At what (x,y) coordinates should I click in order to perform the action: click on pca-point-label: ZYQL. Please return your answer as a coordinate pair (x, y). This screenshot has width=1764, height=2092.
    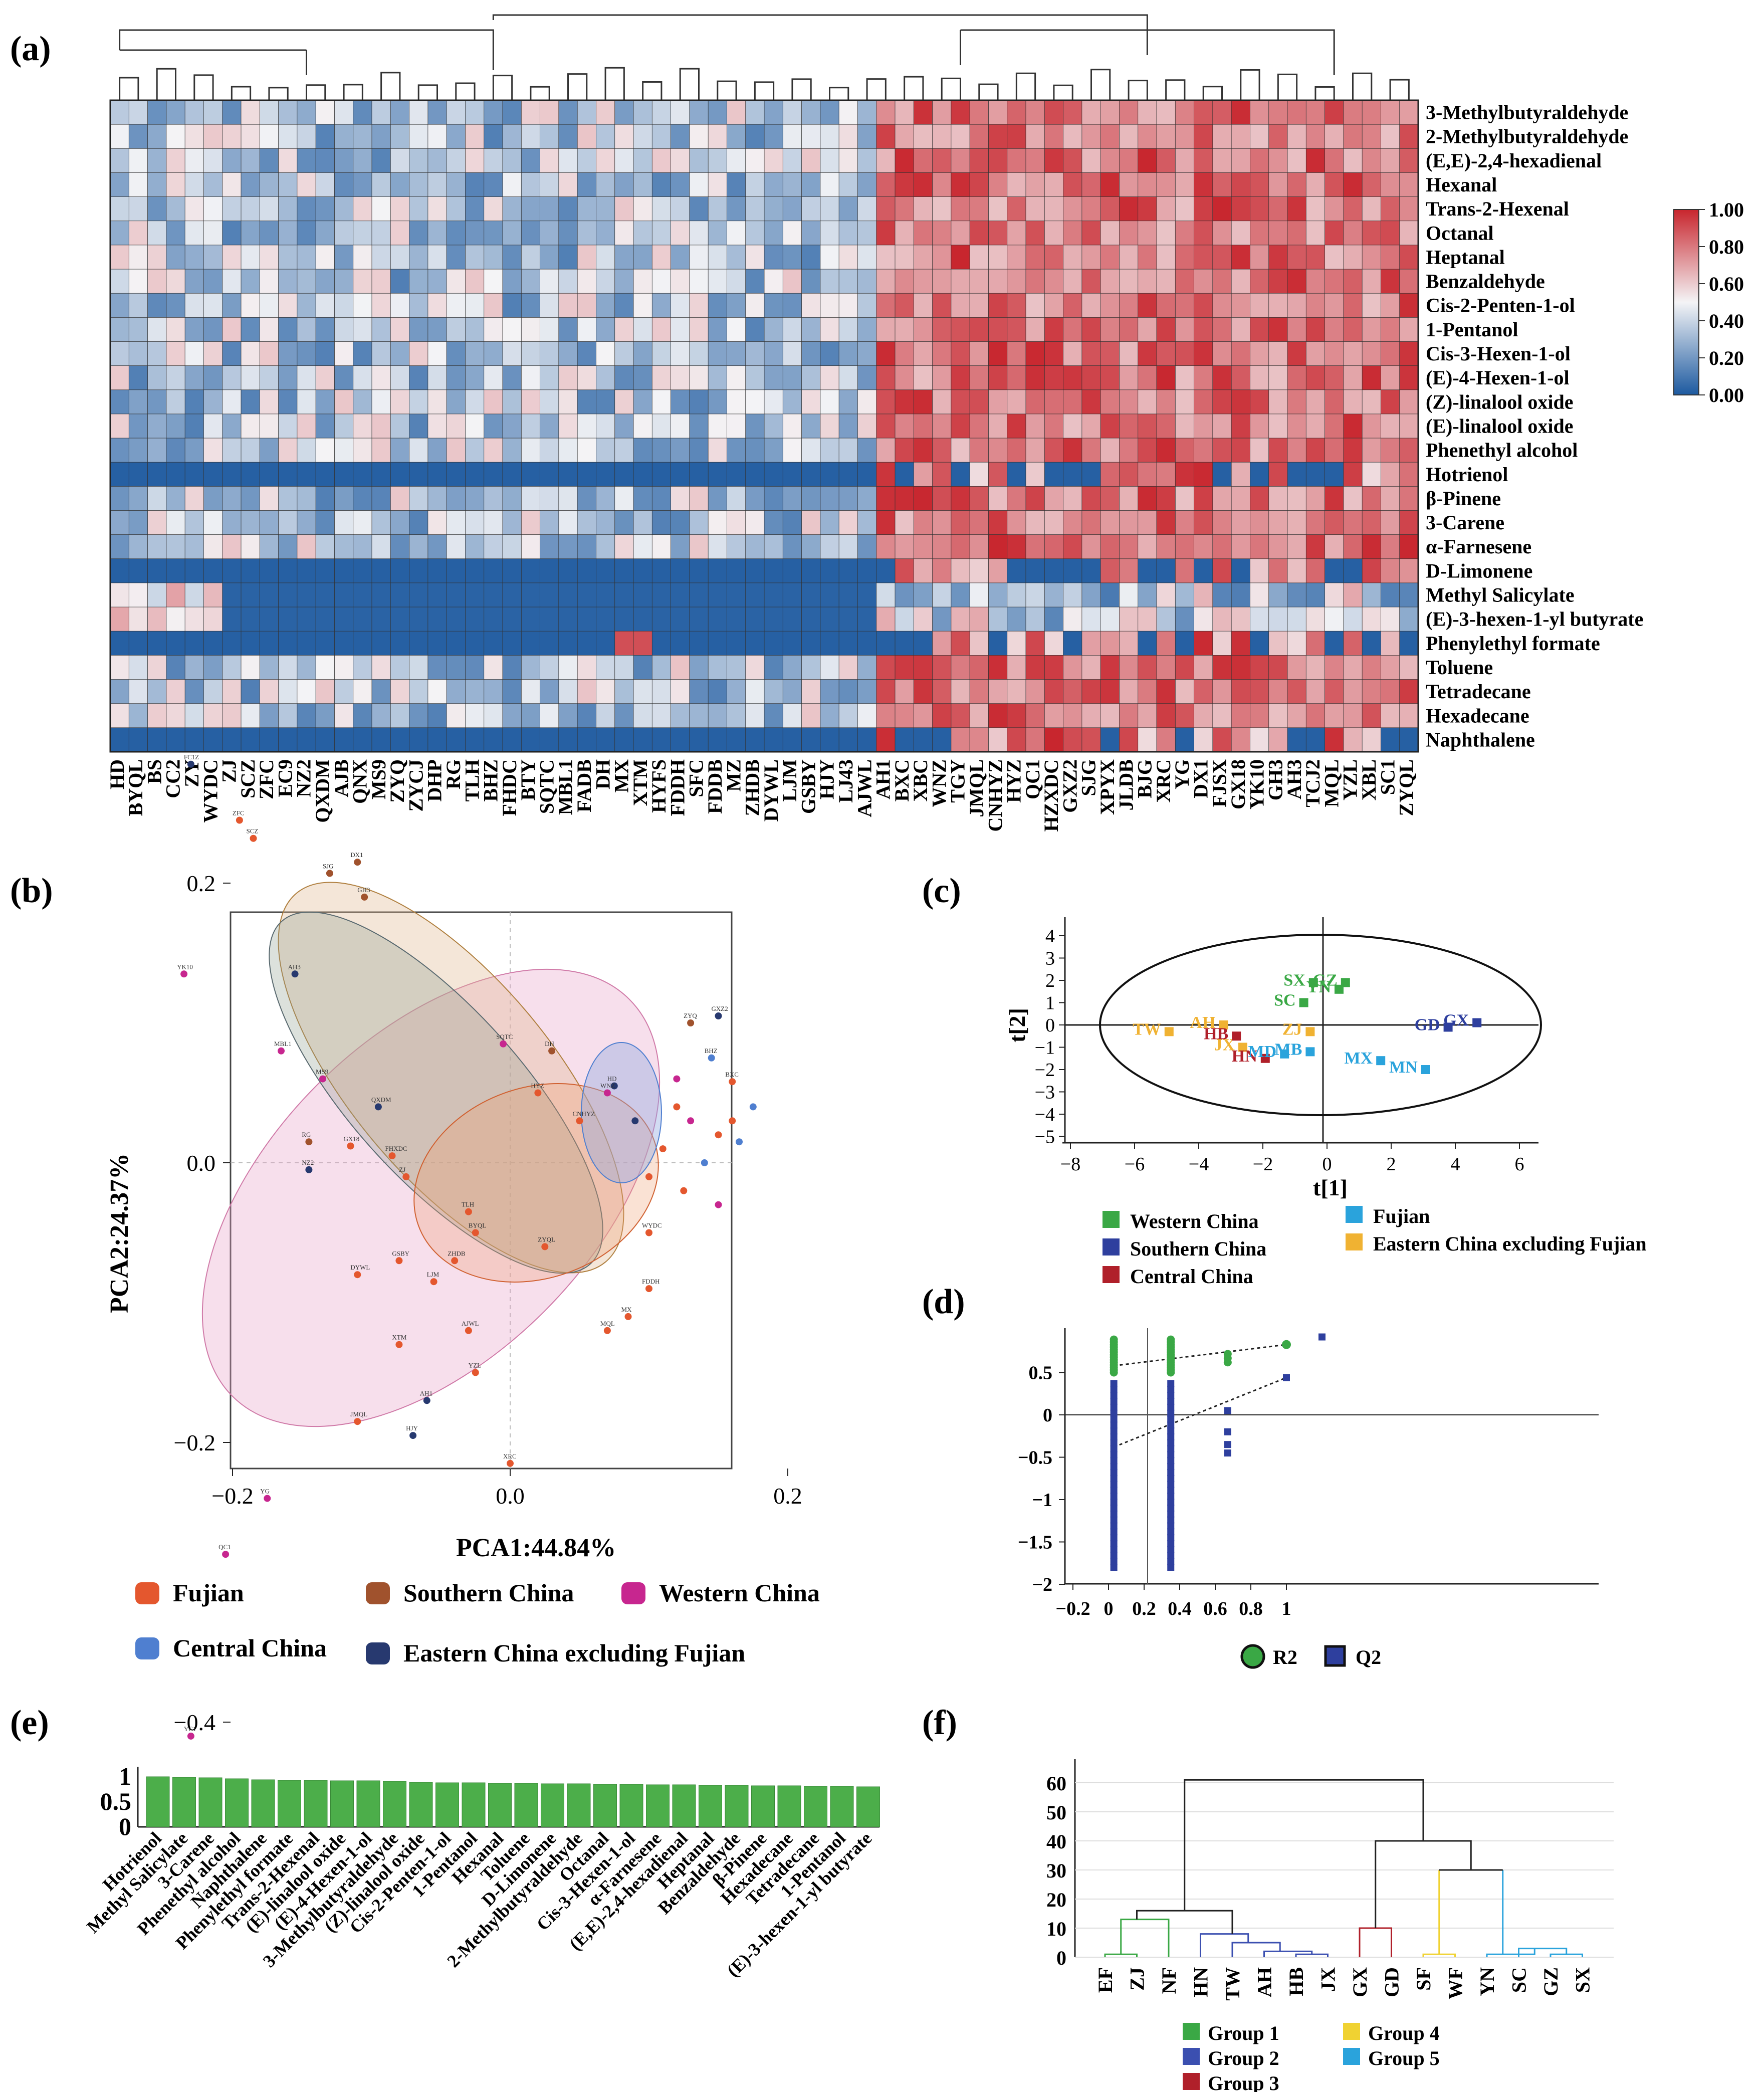
    Looking at the image, I should click on (546, 1239).